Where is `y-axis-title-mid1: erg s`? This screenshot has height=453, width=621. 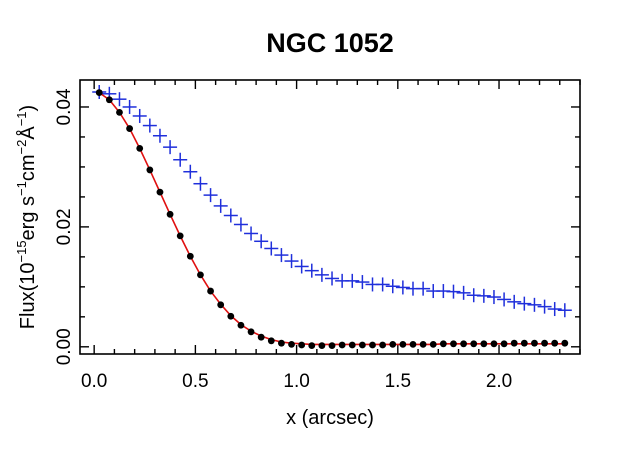
y-axis-title-mid1: erg s is located at coordinates (28, 218).